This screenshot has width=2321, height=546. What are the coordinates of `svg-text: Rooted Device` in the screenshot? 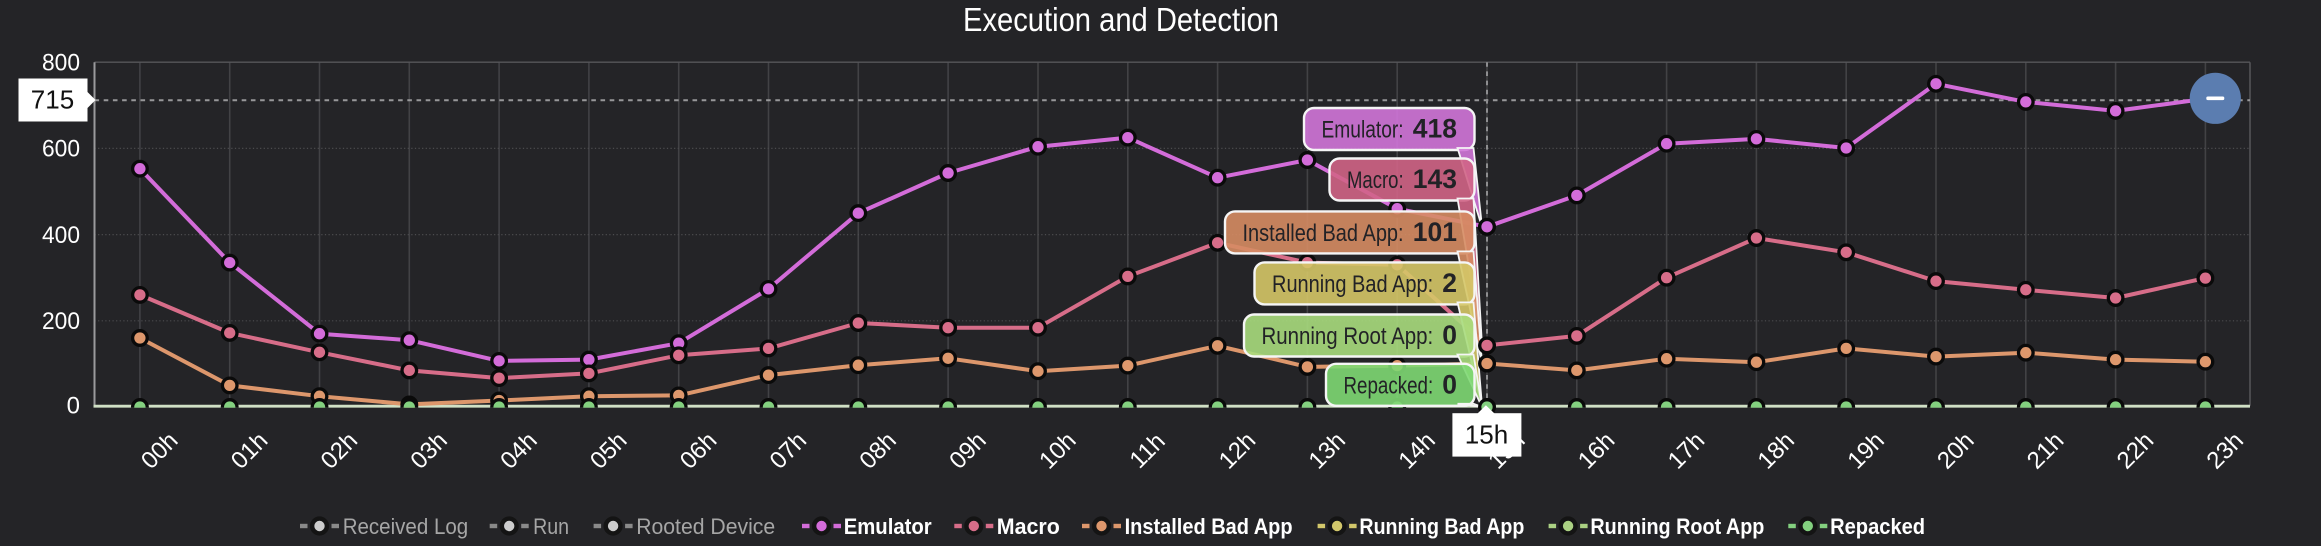 It's located at (705, 526).